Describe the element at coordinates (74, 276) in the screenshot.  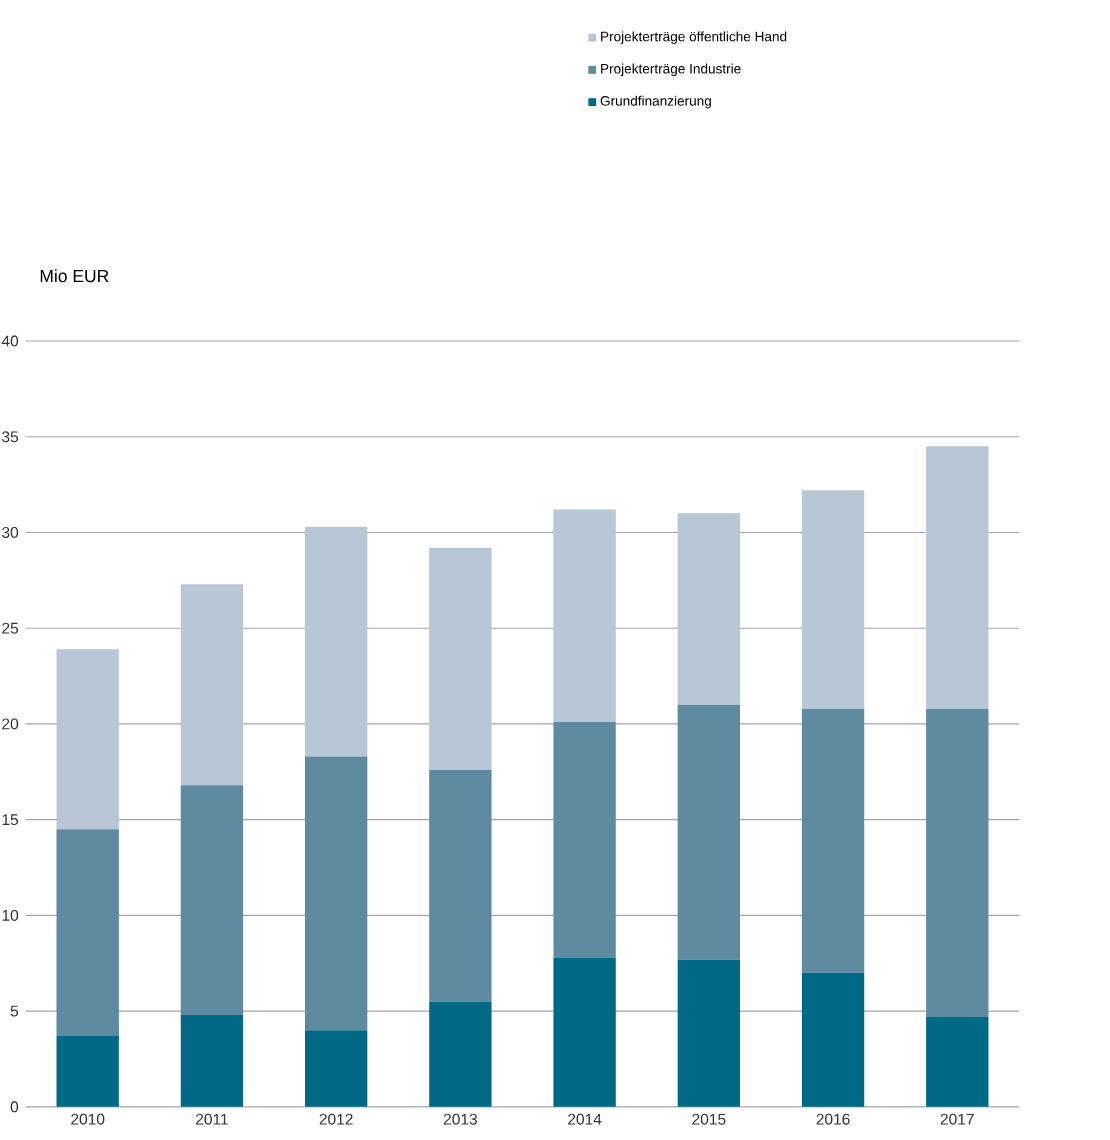
I see `y-axis-title: Mio EUR` at that location.